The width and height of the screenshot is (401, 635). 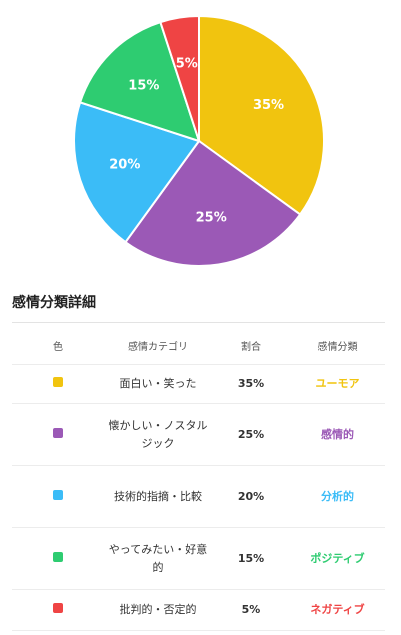 What do you see at coordinates (337, 384) in the screenshot?
I see `class-cell: ユーモア` at bounding box center [337, 384].